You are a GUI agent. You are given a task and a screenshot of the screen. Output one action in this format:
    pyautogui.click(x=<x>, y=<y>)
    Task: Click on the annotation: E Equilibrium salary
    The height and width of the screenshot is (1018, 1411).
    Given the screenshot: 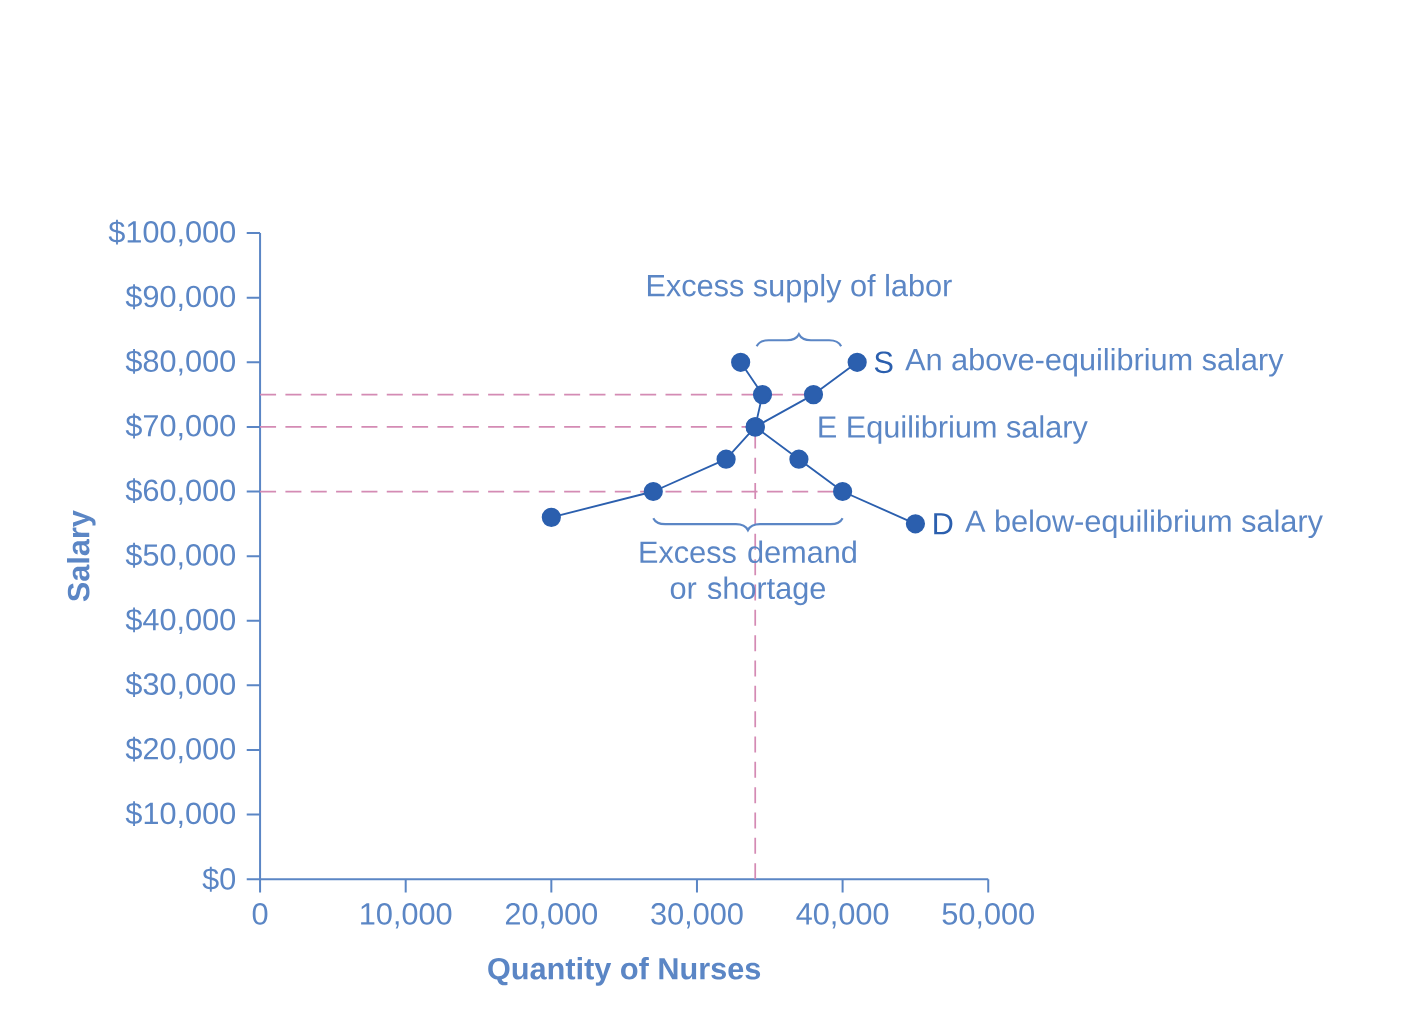 What is the action you would take?
    pyautogui.click(x=953, y=429)
    